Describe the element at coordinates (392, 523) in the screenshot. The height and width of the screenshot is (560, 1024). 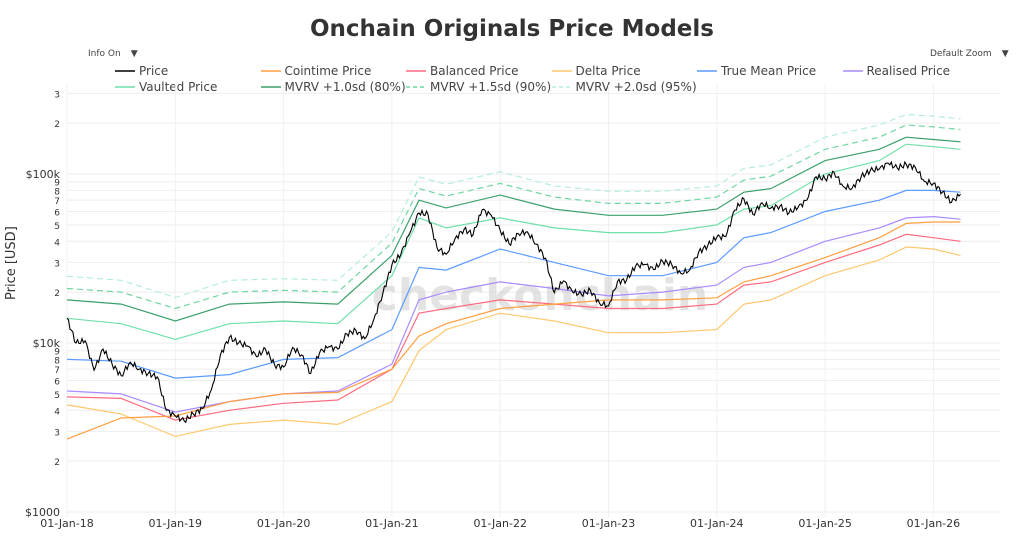
I see `x-tick-label: 01-Jan-21` at that location.